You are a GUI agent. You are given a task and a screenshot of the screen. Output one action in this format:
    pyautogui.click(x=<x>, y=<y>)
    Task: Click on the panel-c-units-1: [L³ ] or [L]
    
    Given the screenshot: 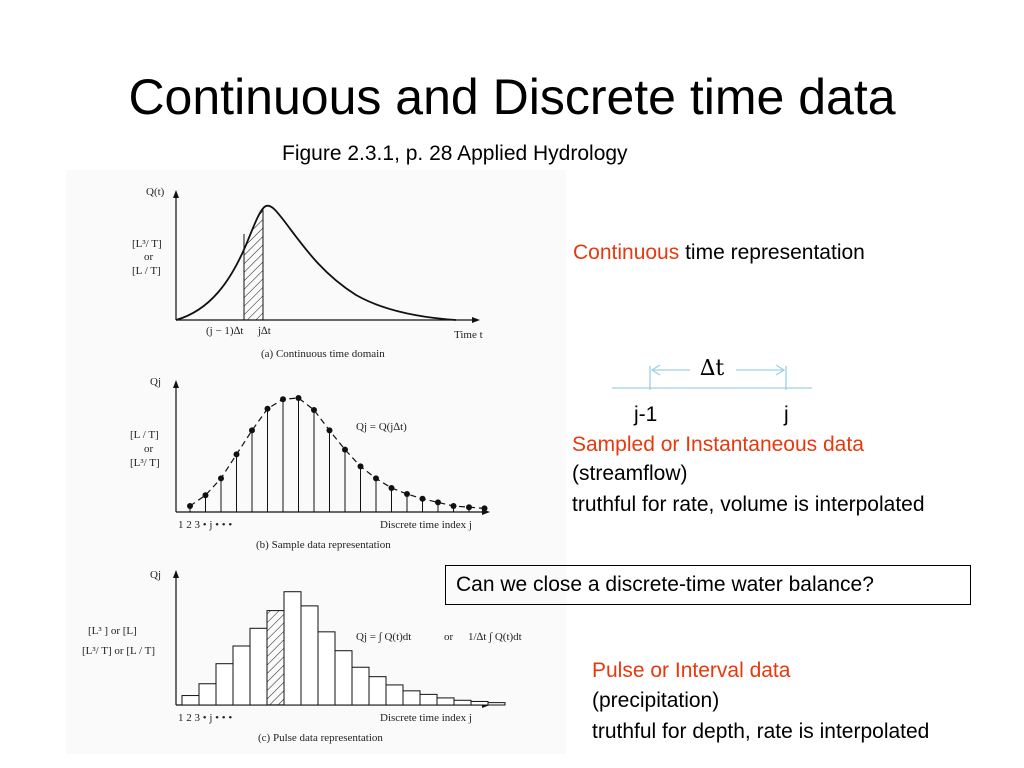 What is the action you would take?
    pyautogui.click(x=112, y=631)
    